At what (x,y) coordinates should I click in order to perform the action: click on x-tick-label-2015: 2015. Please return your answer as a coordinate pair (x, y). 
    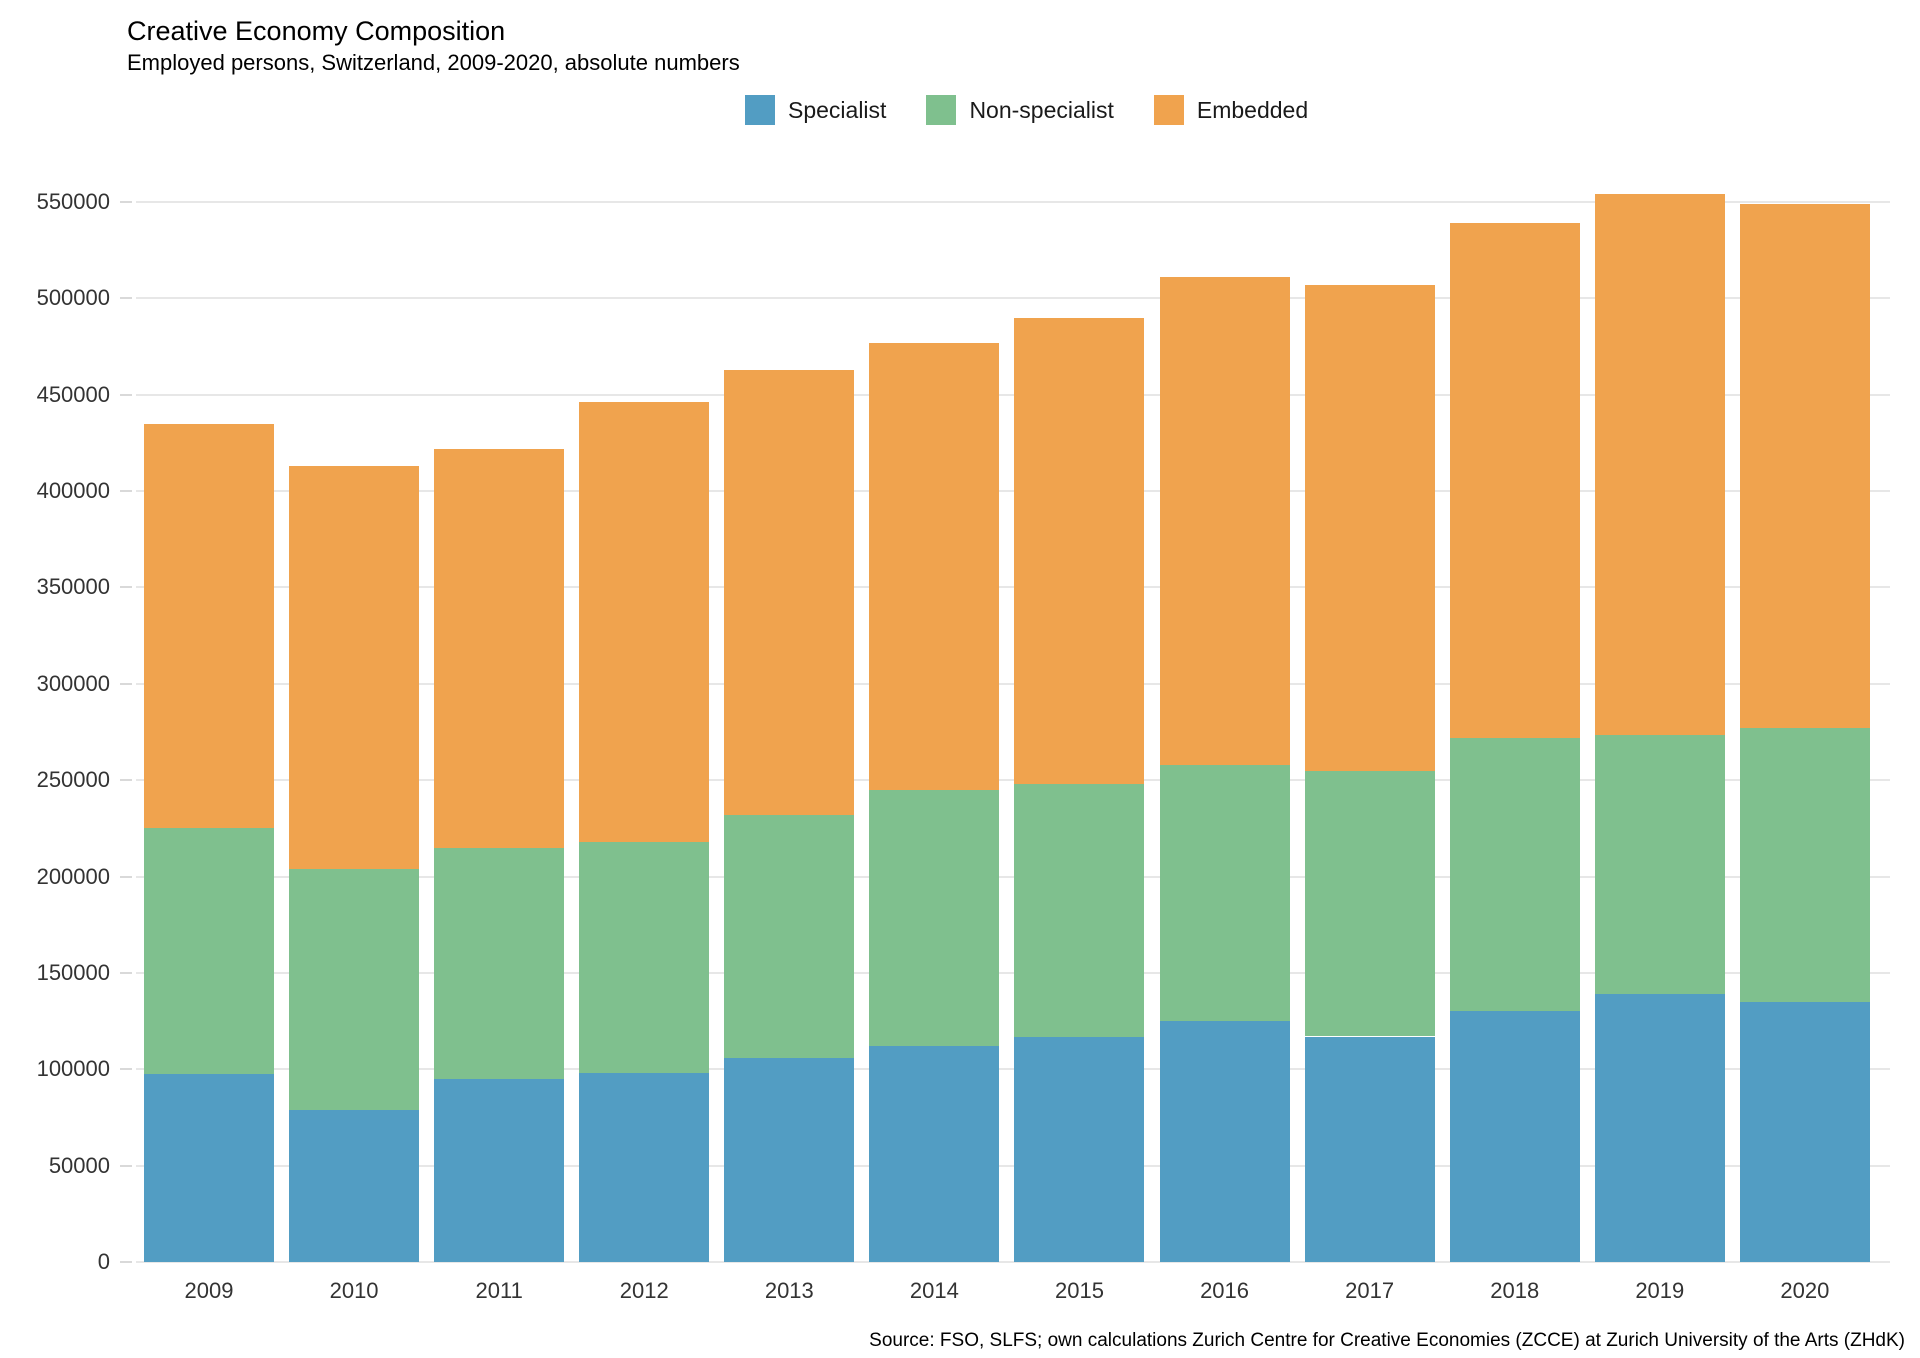
    Looking at the image, I should click on (1079, 1290).